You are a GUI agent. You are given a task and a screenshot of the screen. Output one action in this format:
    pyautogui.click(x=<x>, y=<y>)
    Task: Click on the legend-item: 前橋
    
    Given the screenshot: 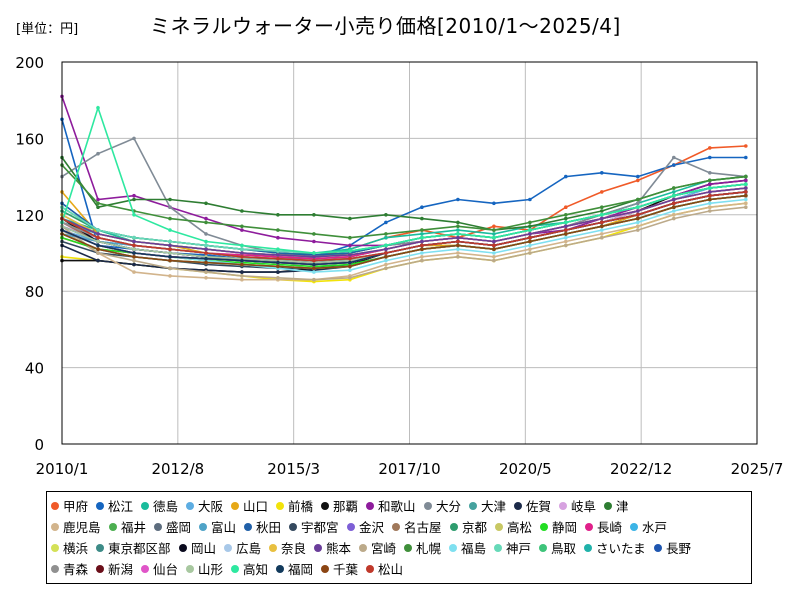 What is the action you would take?
    pyautogui.click(x=294, y=505)
    